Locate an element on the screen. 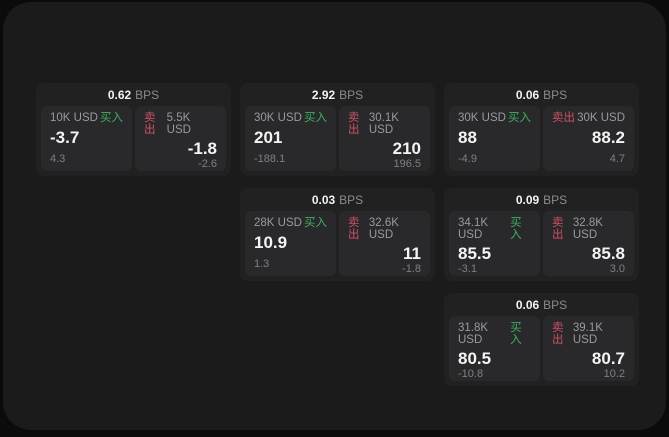 The height and width of the screenshot is (437, 669). buy-panel: 34.1K USD 买入 85.5 -3.1 is located at coordinates (494, 243).